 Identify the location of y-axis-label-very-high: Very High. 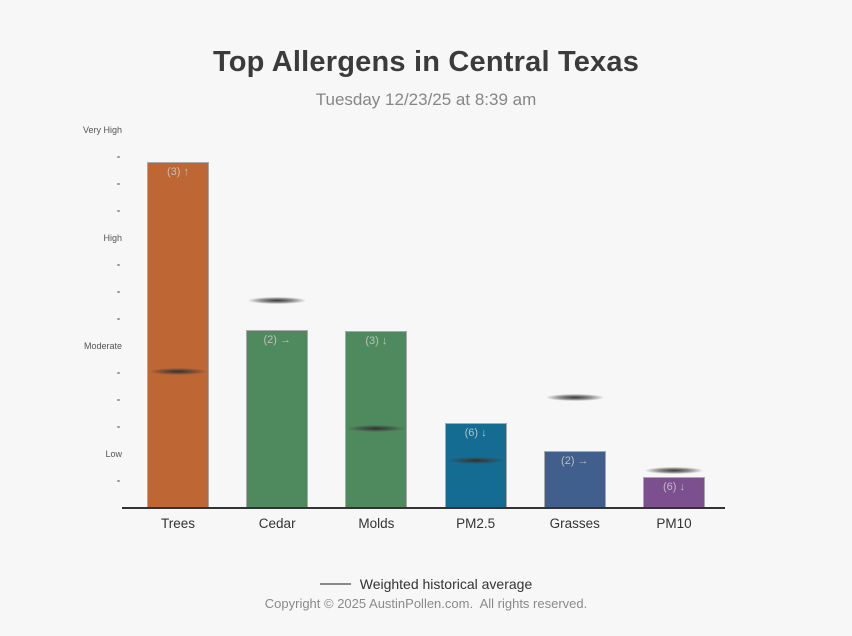
(102, 130).